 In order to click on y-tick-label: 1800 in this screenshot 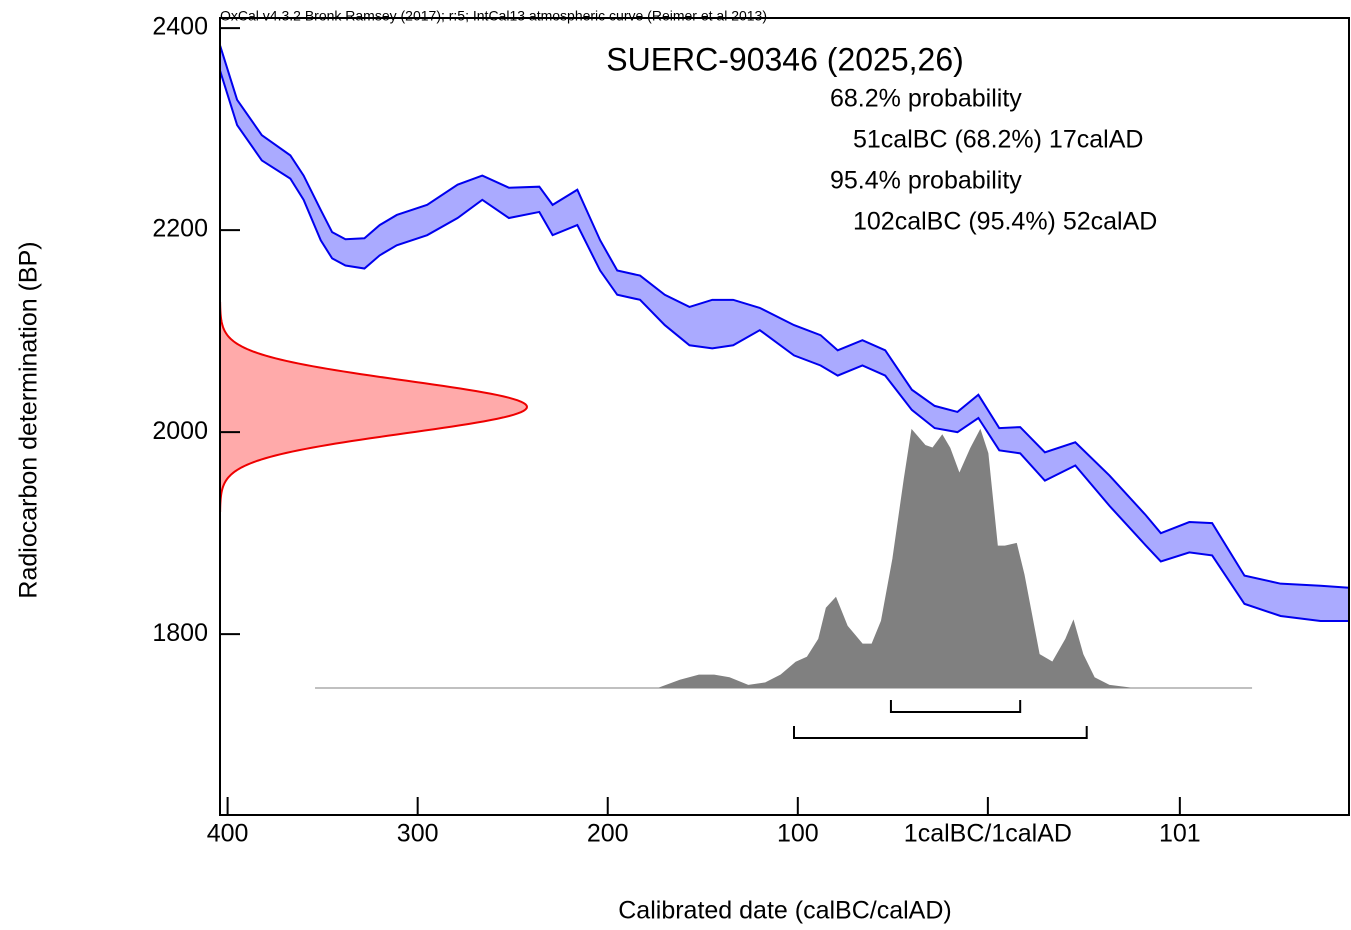, I will do `click(180, 633)`.